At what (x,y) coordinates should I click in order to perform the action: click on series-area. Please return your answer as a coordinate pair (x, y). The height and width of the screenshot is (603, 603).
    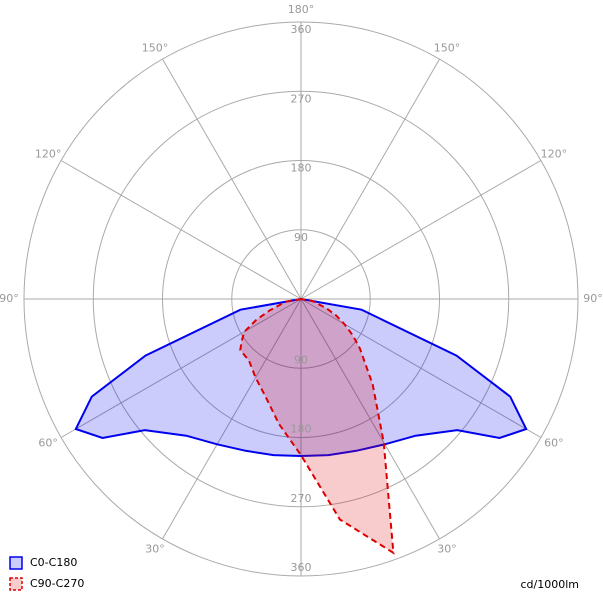
    Looking at the image, I should click on (317, 426).